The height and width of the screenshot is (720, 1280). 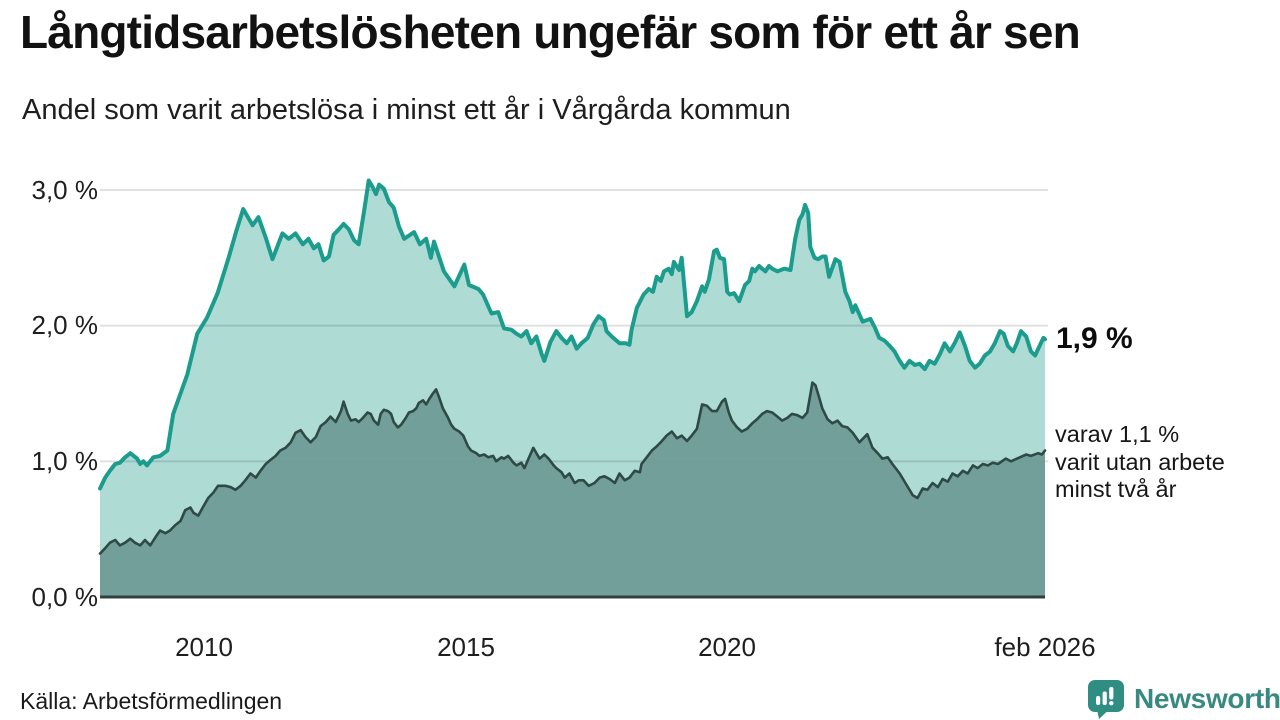 I want to click on y-tick-2: 2,0 %, so click(x=65, y=325).